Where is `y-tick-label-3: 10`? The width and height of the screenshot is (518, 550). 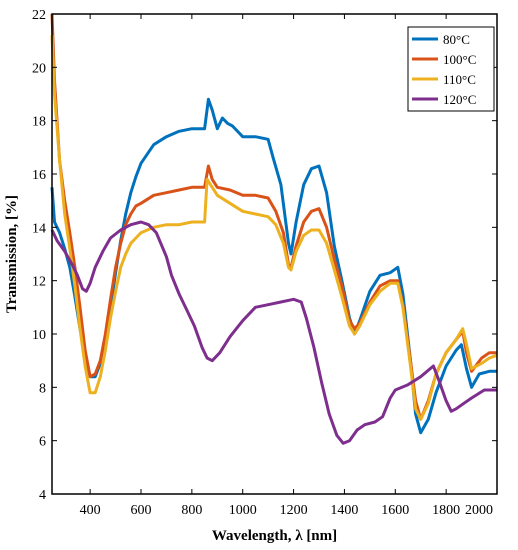 y-tick-label-3: 10 is located at coordinates (39, 335).